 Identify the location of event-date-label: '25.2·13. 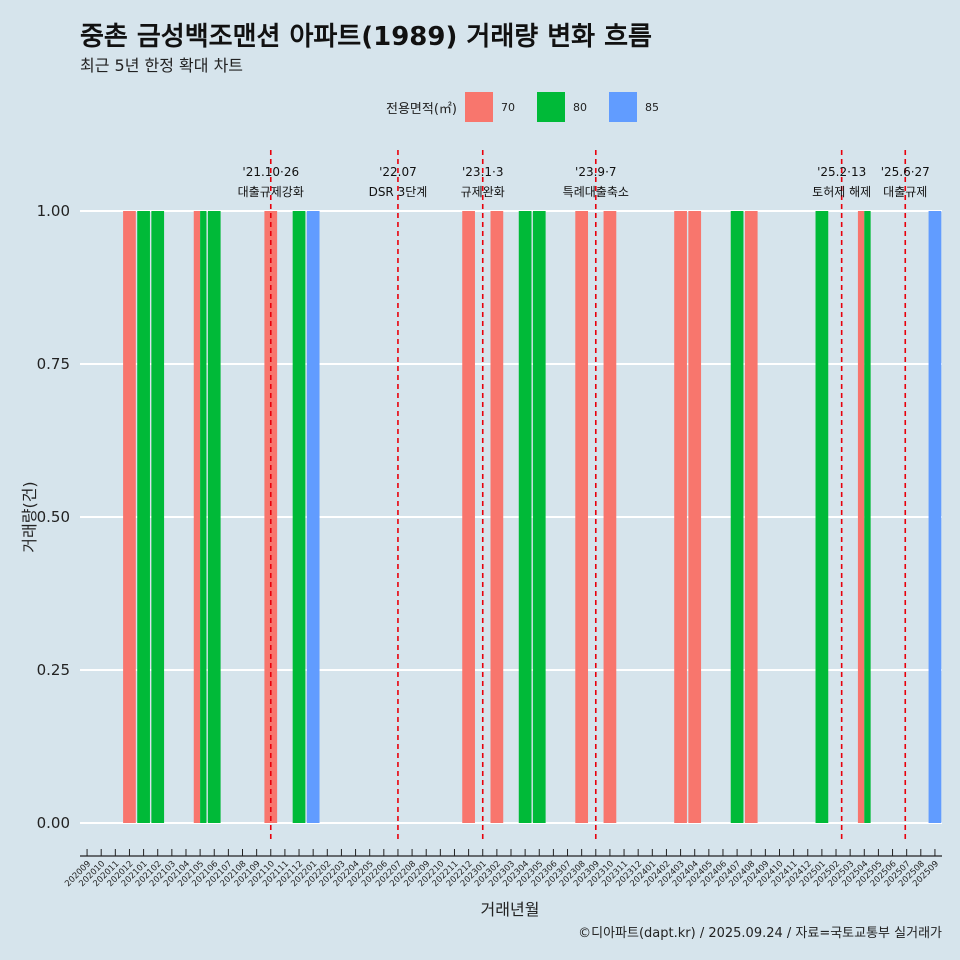
(841, 172).